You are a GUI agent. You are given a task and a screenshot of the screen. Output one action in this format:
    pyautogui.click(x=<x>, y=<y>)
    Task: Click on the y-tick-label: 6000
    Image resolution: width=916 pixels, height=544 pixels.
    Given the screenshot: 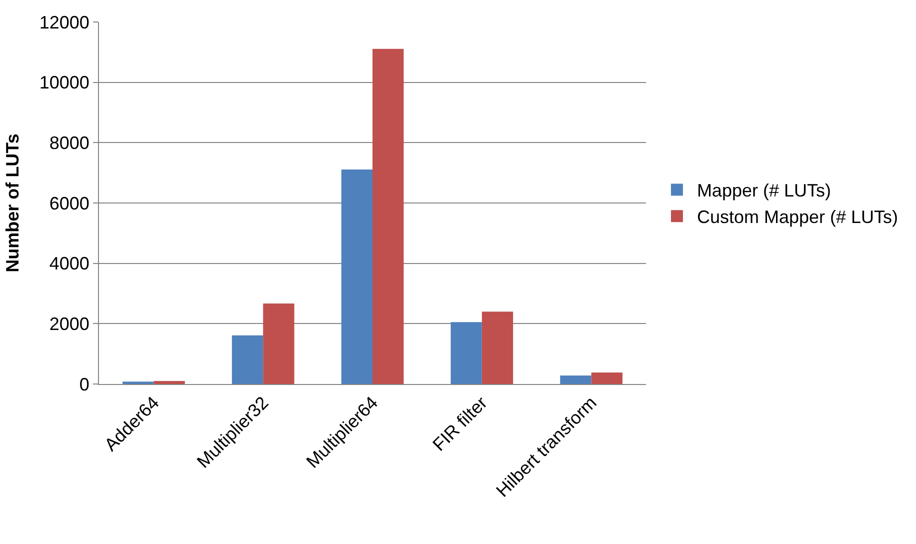 What is the action you would take?
    pyautogui.click(x=69, y=203)
    